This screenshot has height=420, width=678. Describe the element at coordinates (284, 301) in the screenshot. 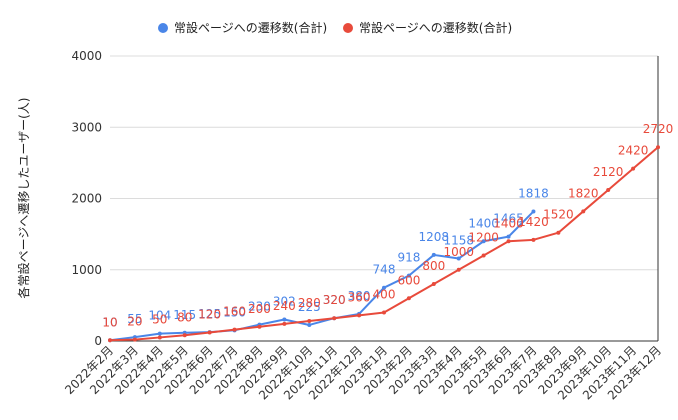

I see `data-label: 302` at that location.